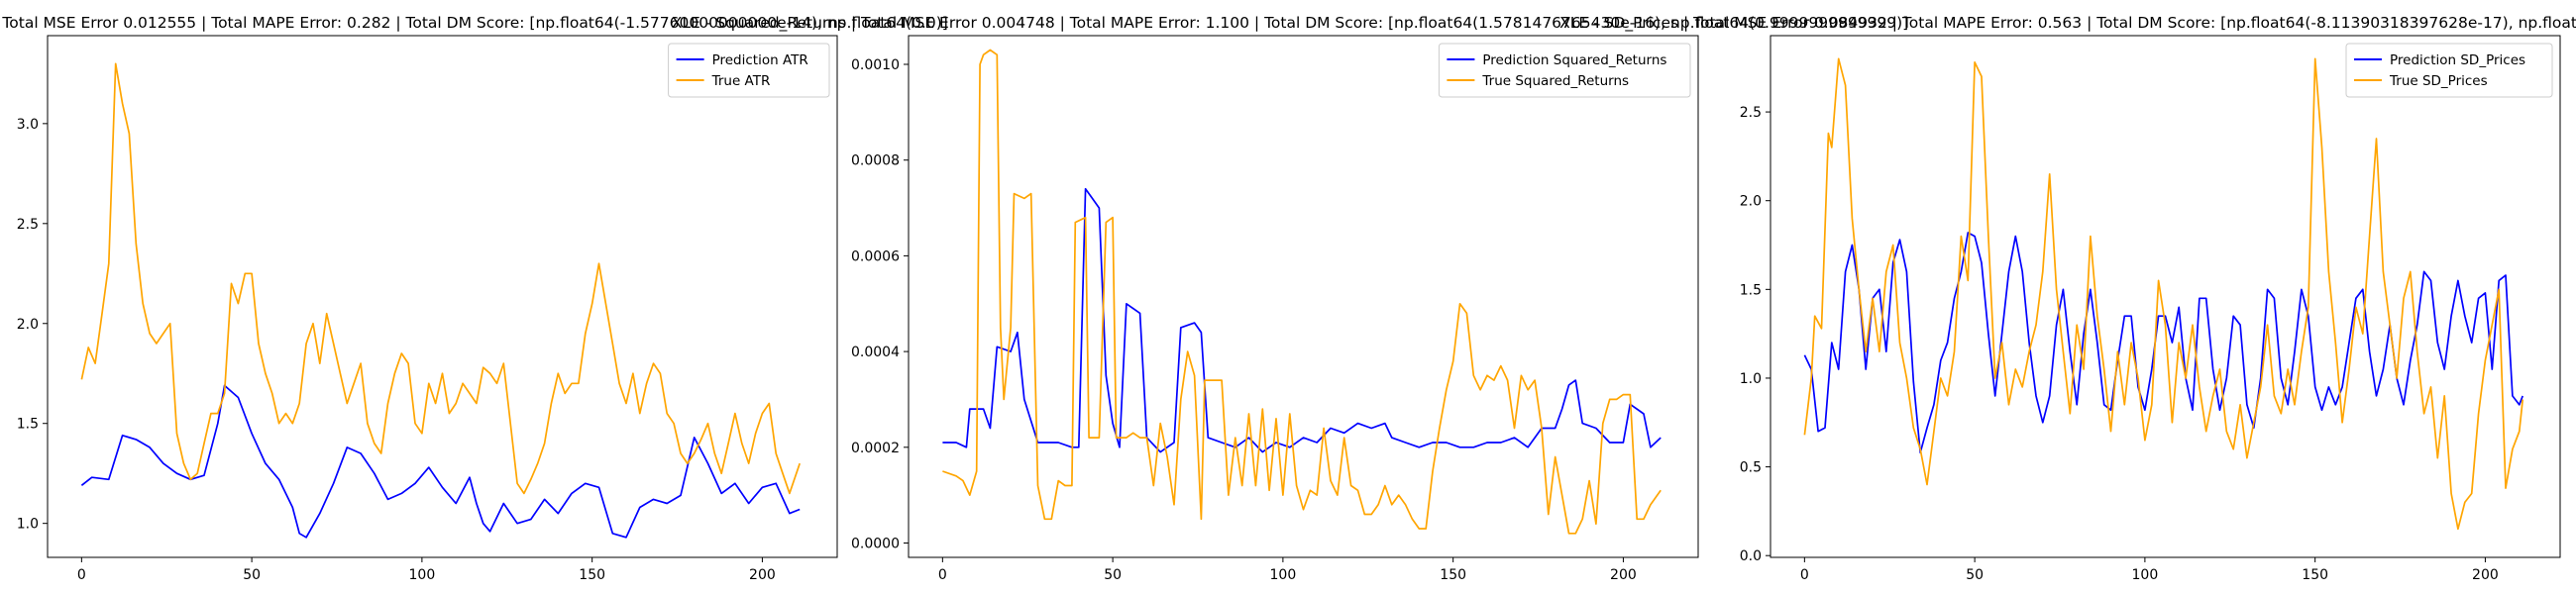  Describe the element at coordinates (2457, 60) in the screenshot. I see `legend-entry-label: Prediction SD_Prices` at that location.